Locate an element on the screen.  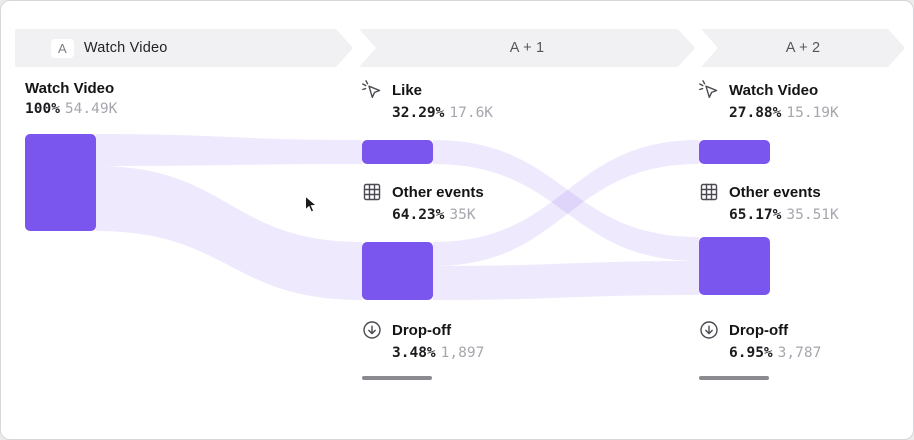
node-label-drop-off-1: Drop-off 3.48% 1,897 is located at coordinates (422, 340).